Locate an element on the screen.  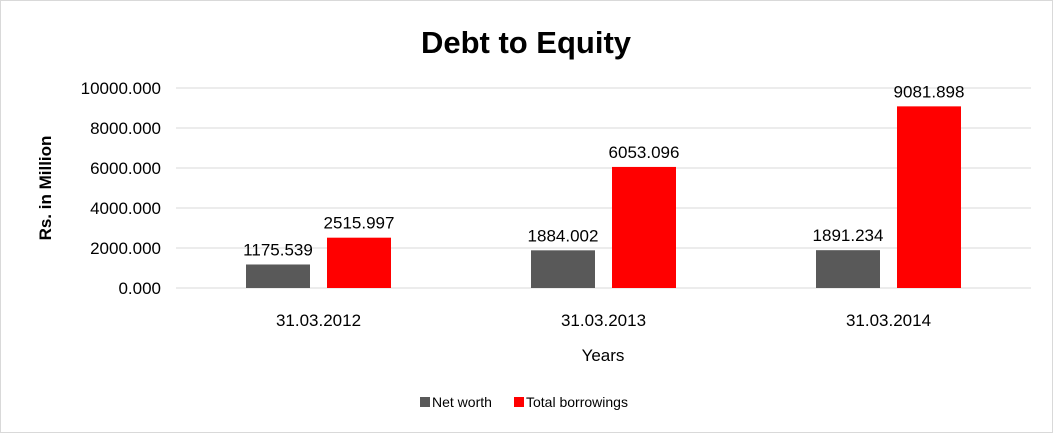
x-tick-labels: 31.03.2012 31.03.2013 31.03.2014 is located at coordinates (603, 320).